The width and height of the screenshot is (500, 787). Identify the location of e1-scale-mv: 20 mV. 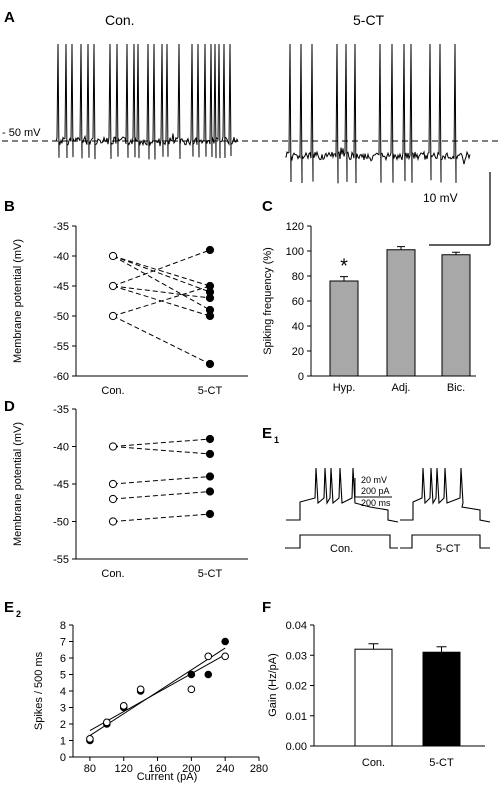
(374, 480).